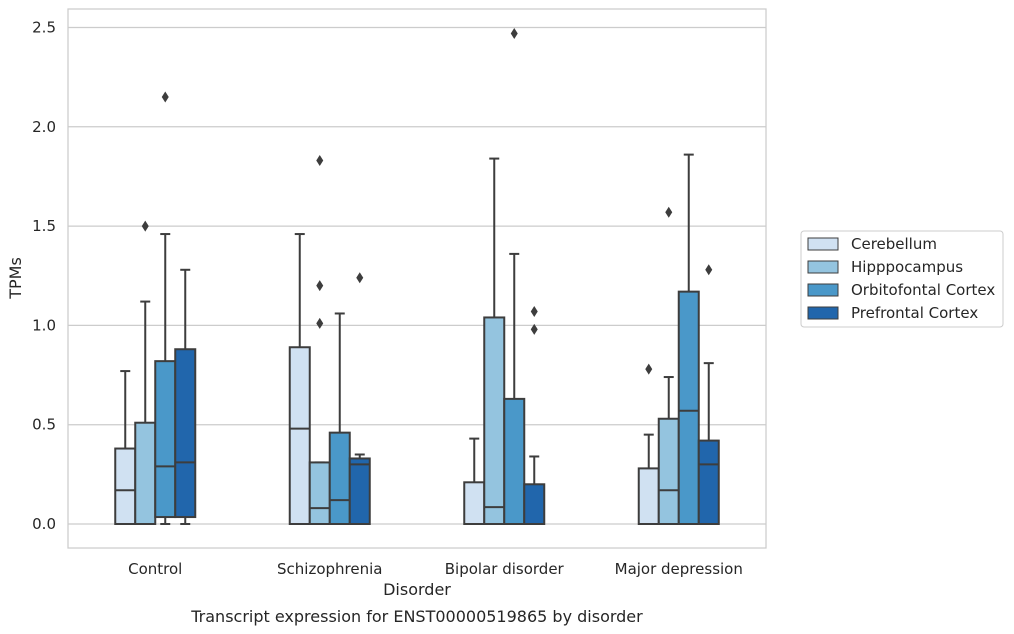 The width and height of the screenshot is (1014, 634). I want to click on x-tick-label: Major depression, so click(679, 569).